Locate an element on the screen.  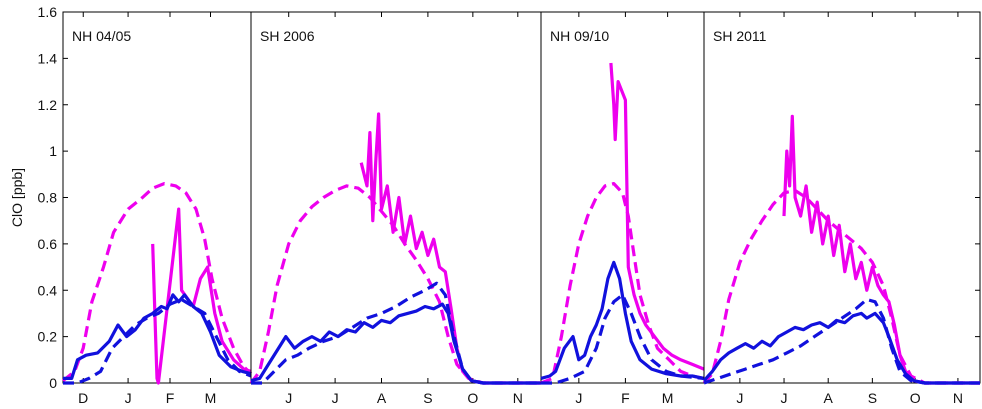
x-tick-label: D is located at coordinates (83, 398).